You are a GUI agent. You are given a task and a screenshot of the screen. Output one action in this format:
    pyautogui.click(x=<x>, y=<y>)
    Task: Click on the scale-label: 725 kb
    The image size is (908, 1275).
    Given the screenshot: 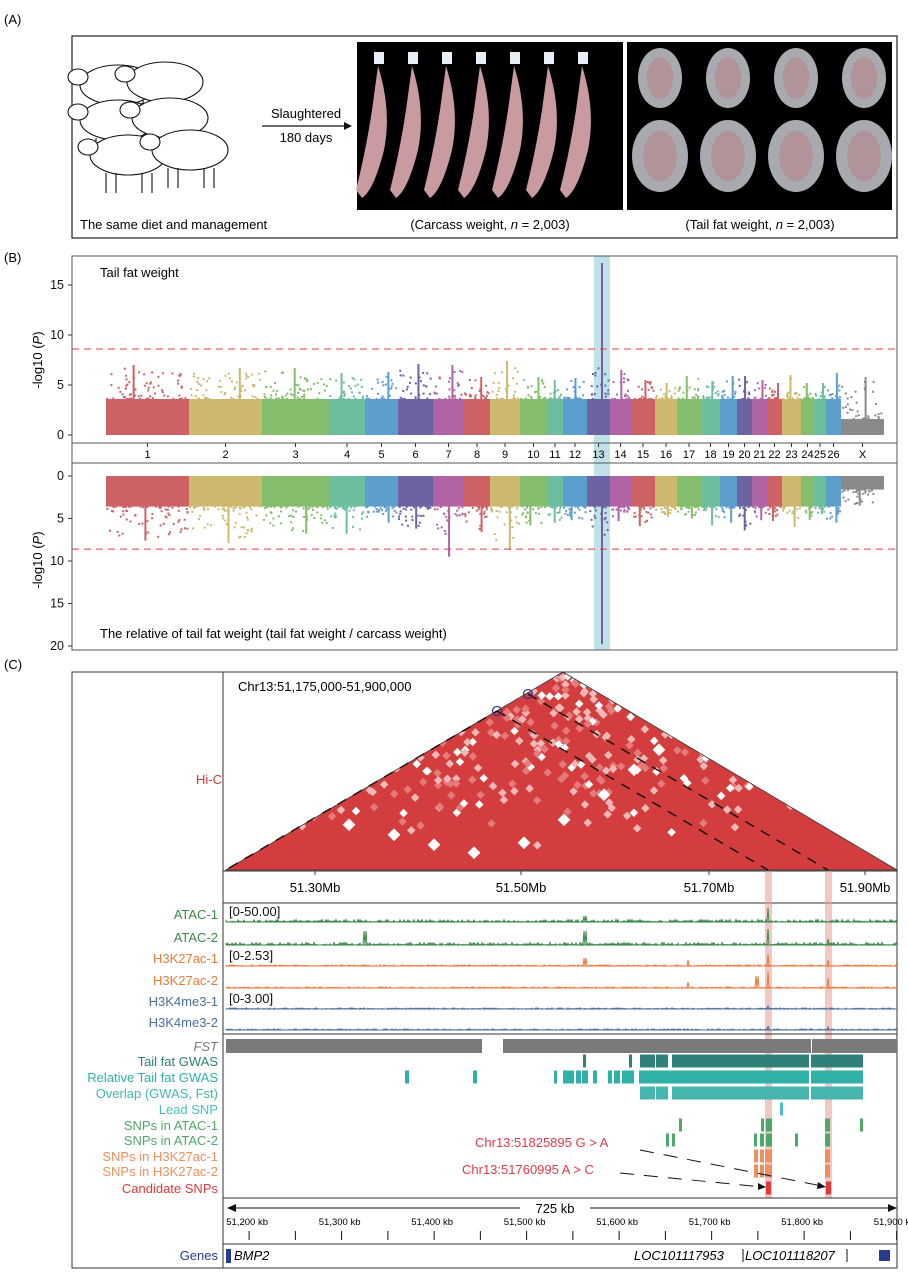 What is the action you would take?
    pyautogui.click(x=554, y=1208)
    